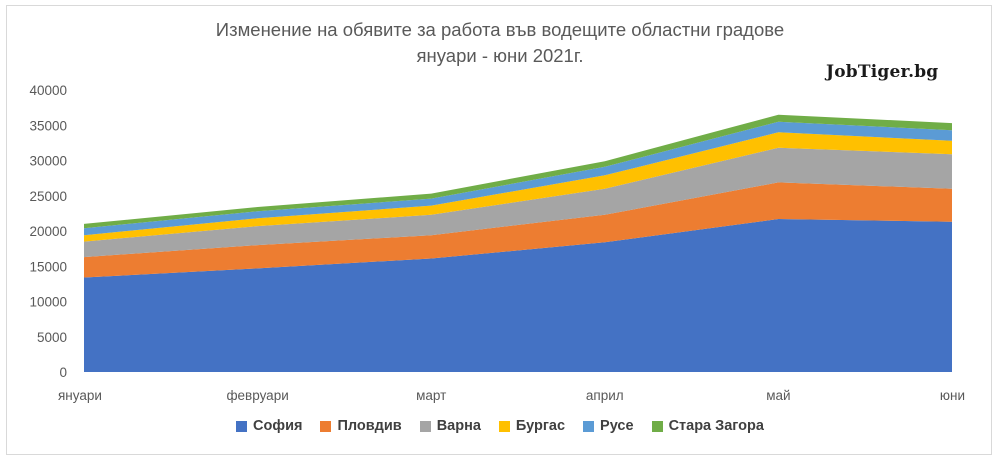  I want to click on legend-label: Пловдив, so click(369, 426).